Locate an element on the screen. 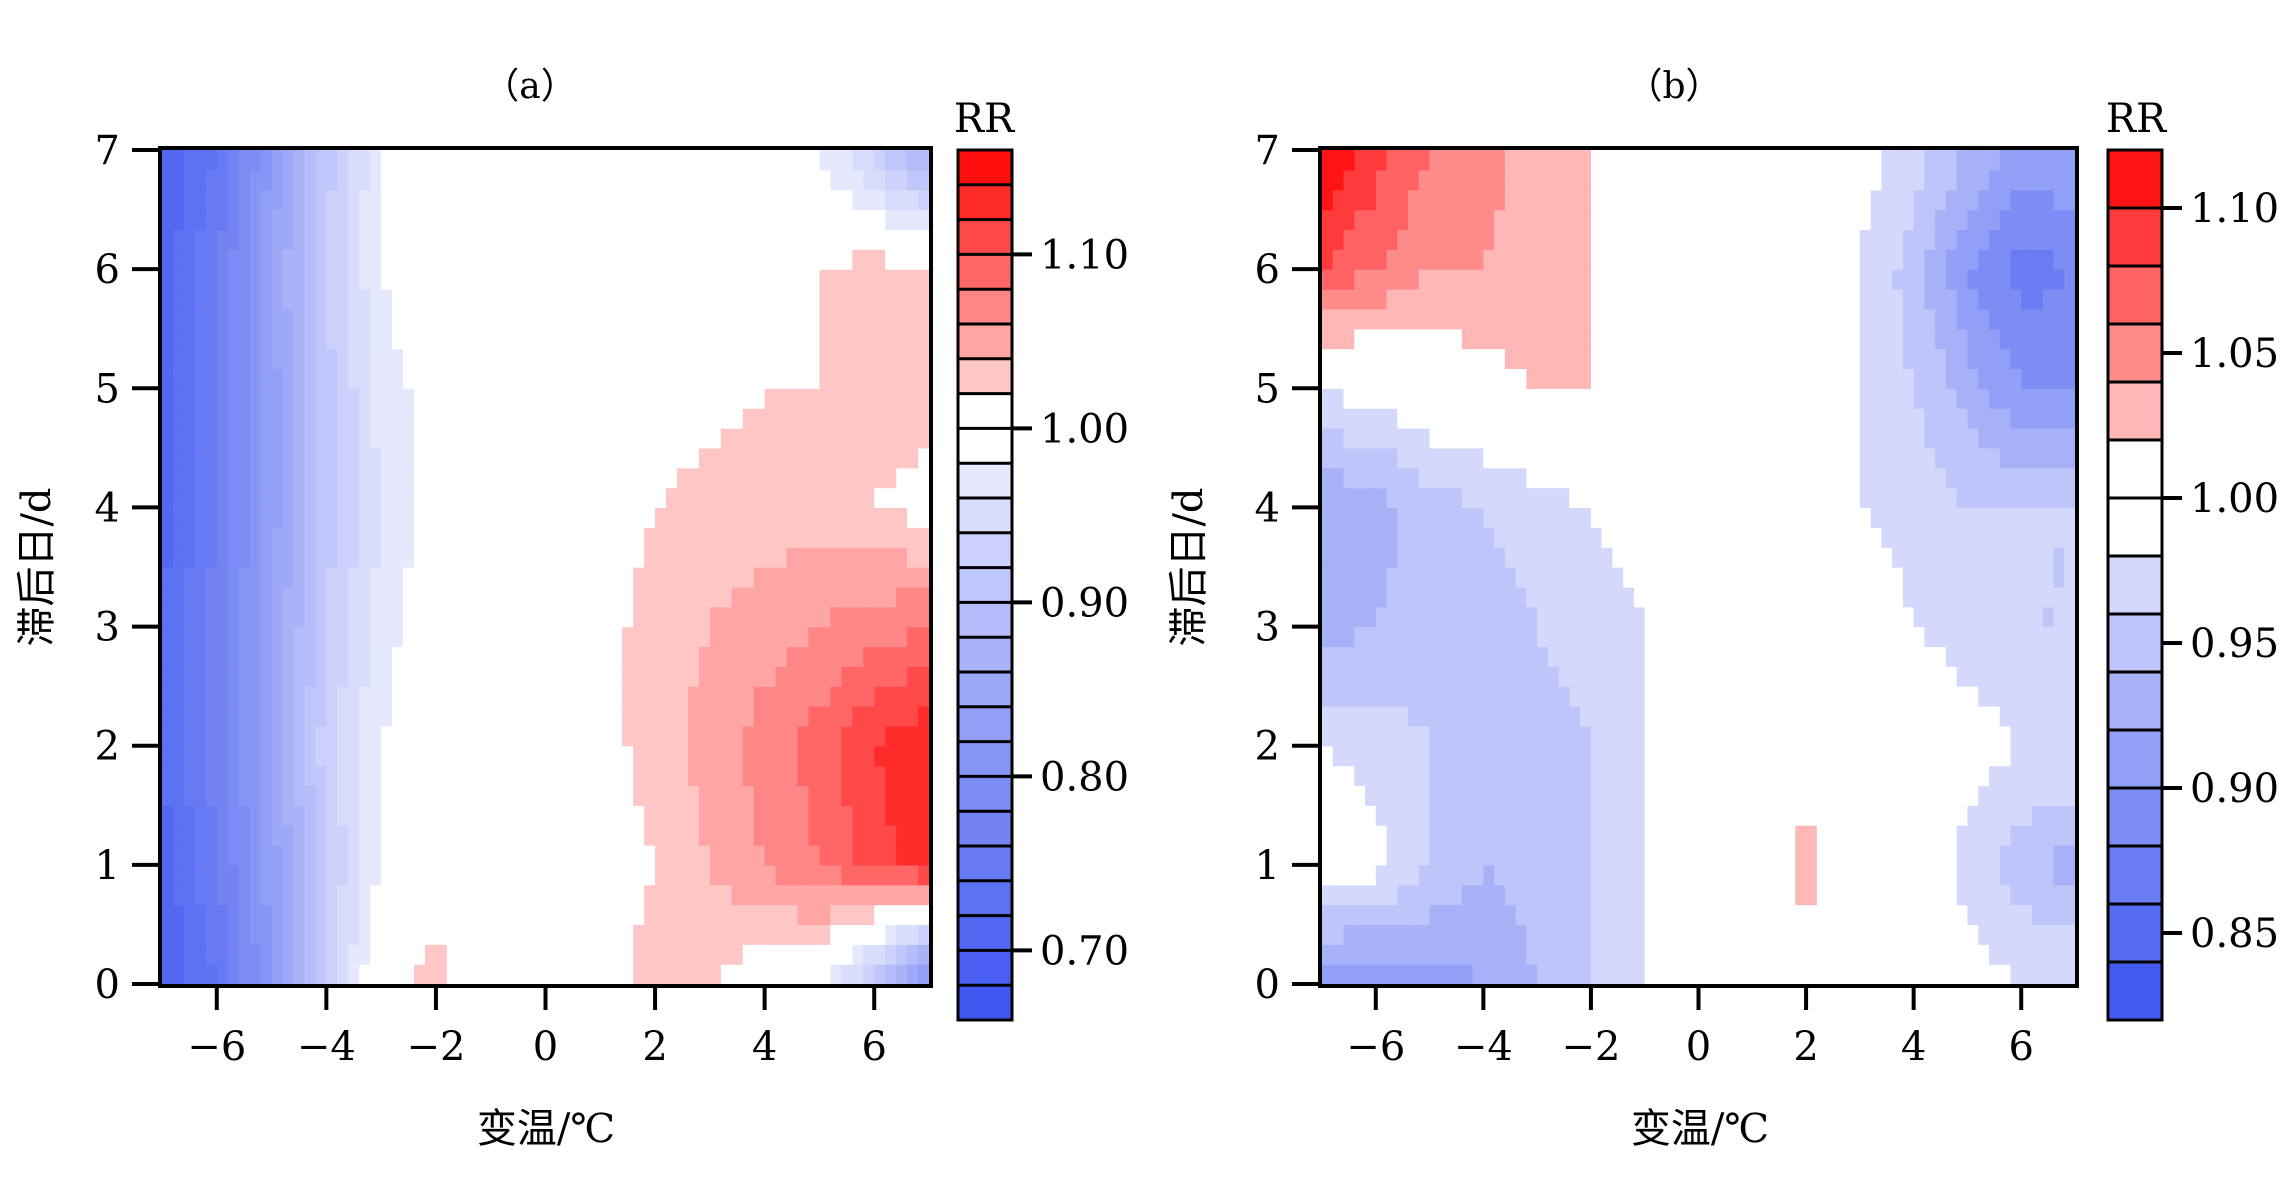 The width and height of the screenshot is (2283, 1181). colorbar-tick-label: 1.00 is located at coordinates (1084, 429).